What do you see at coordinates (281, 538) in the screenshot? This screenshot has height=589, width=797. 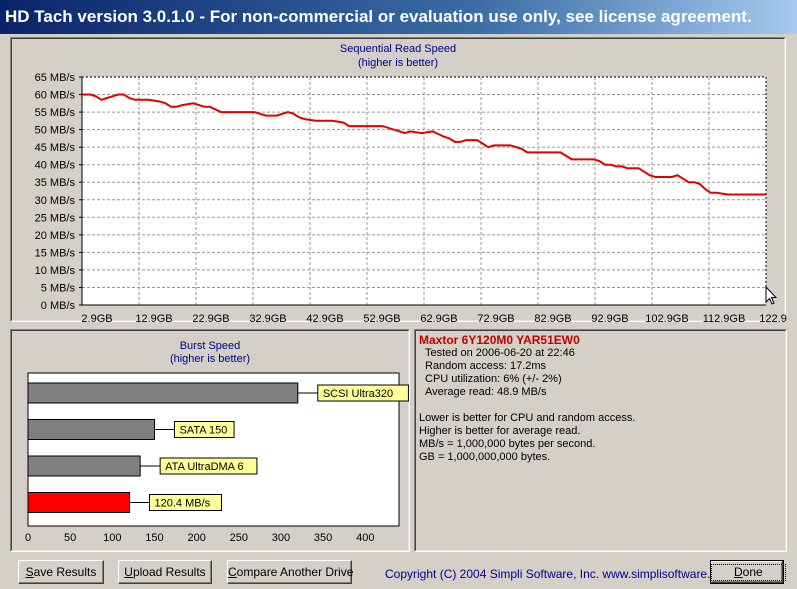 I see `x-tick-label: 300` at bounding box center [281, 538].